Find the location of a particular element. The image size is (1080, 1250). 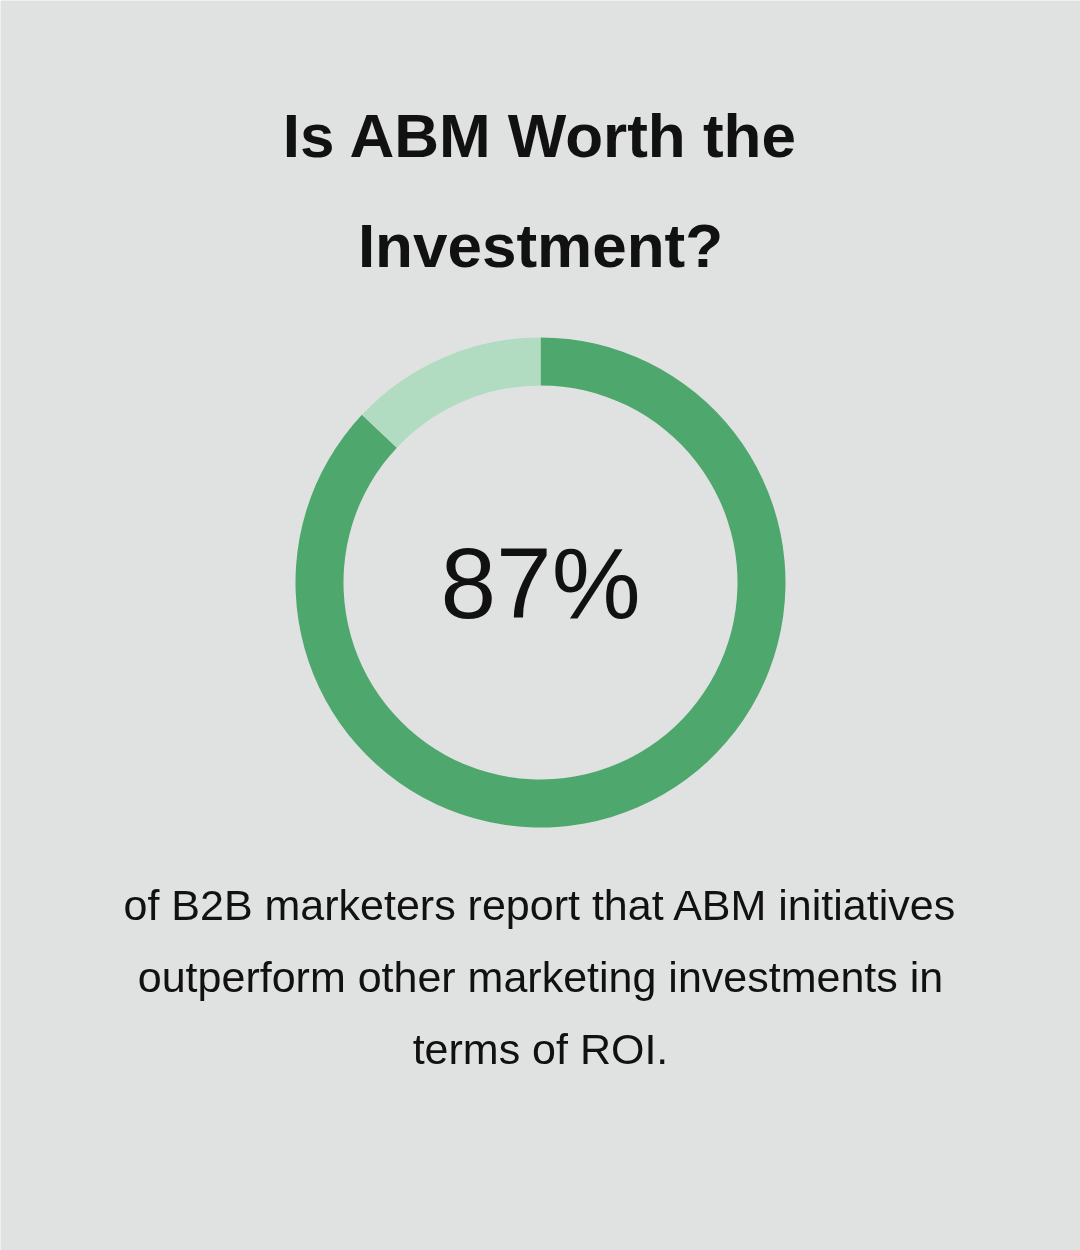

text: of B2B marketers report that ABM initiatives outperform other marketing investments in terms of ROI. is located at coordinates (539, 976).